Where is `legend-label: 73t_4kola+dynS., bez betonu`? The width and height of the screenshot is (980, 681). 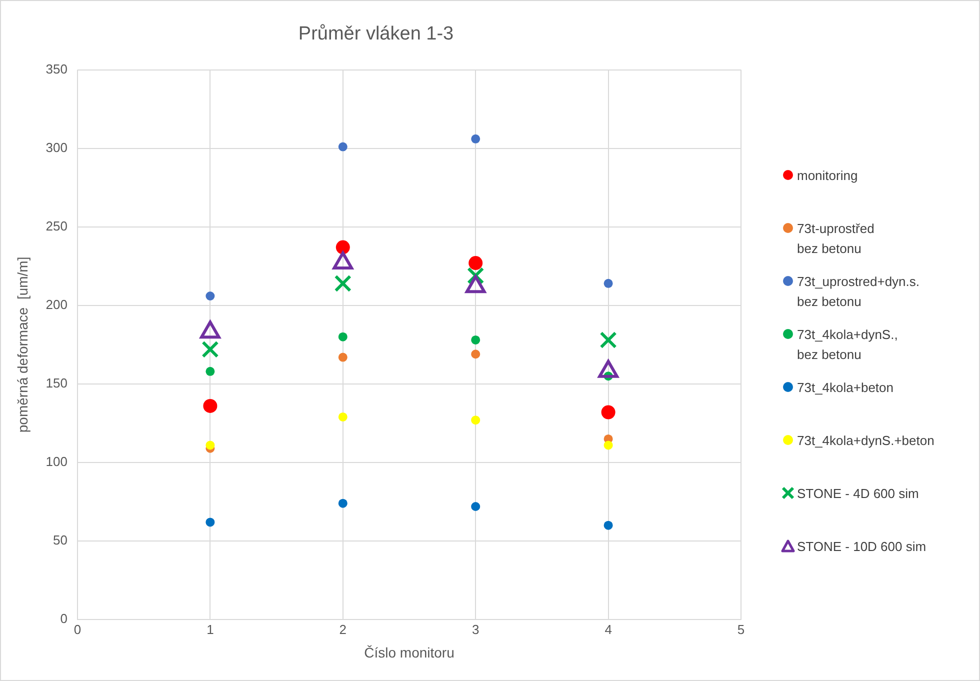 legend-label: 73t_4kola+dynS., bez betonu is located at coordinates (847, 345).